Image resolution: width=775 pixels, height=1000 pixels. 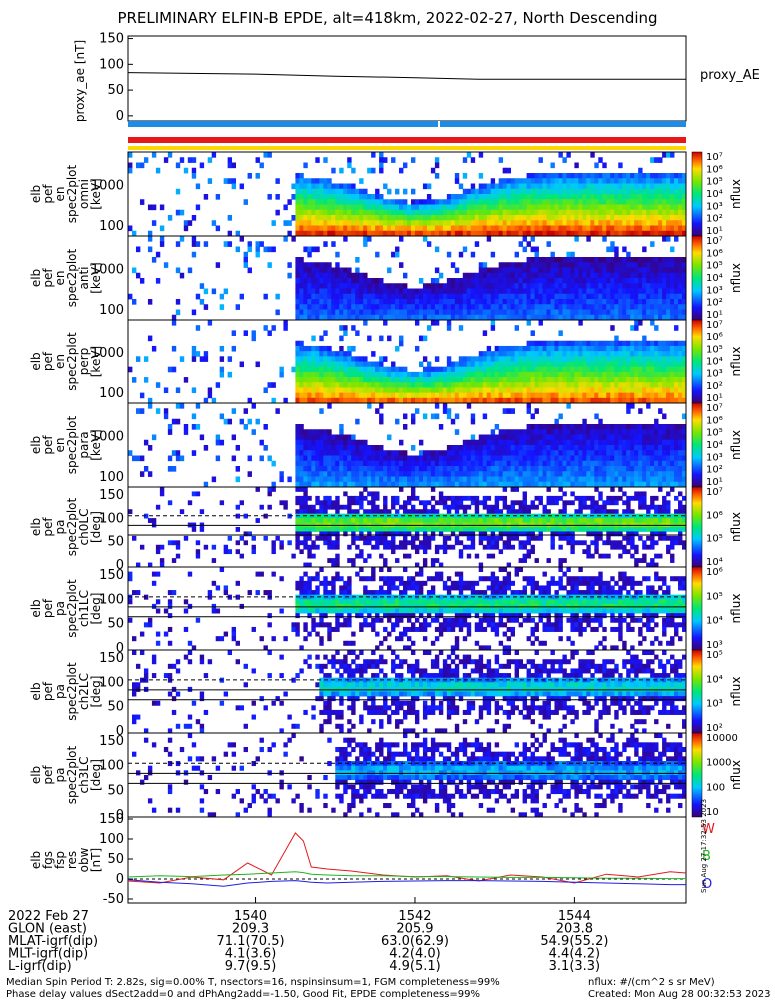 What do you see at coordinates (72, 361) in the screenshot?
I see `heatmap-ylabel-line: spec2plot` at bounding box center [72, 361].